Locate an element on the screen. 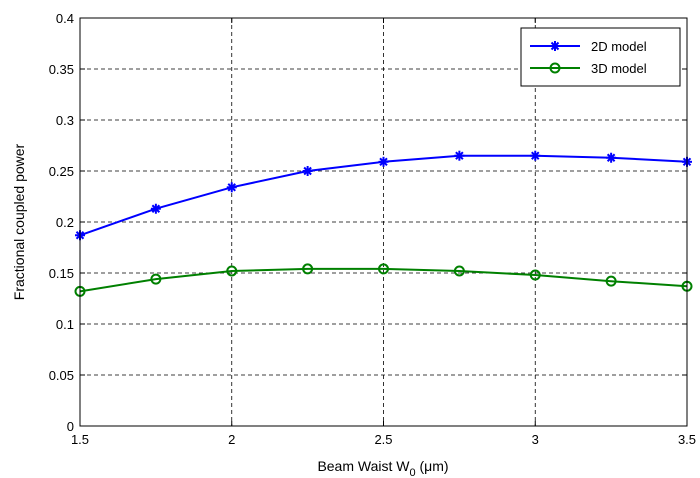 This screenshot has width=700, height=478. y-tick-label: 0 is located at coordinates (70, 426).